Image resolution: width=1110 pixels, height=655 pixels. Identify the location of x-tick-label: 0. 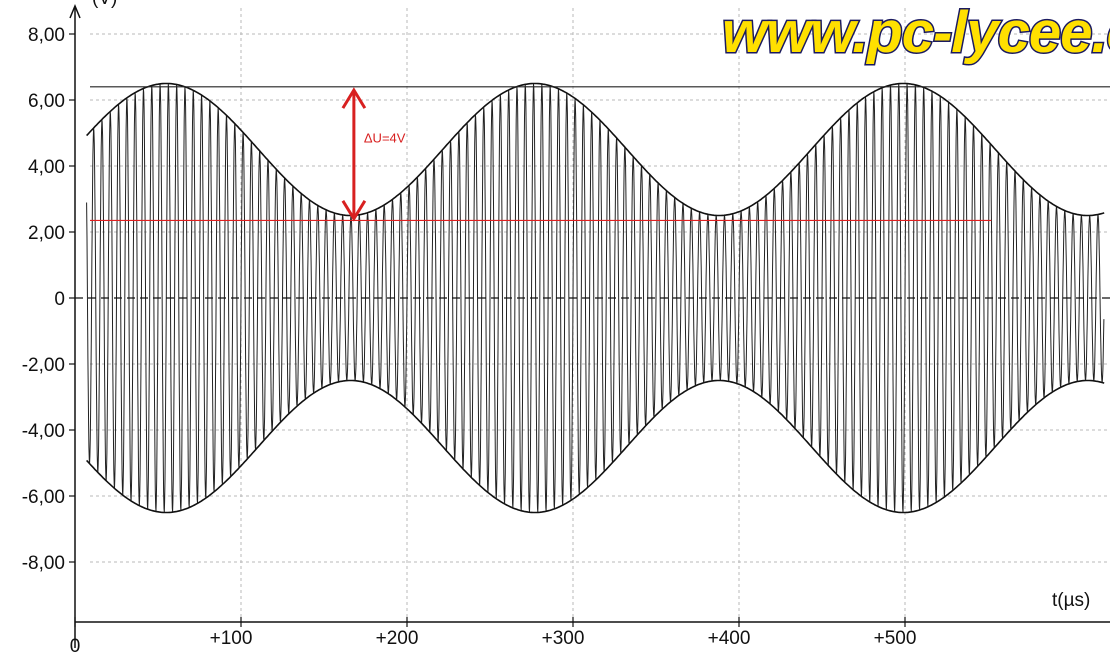
(75, 645).